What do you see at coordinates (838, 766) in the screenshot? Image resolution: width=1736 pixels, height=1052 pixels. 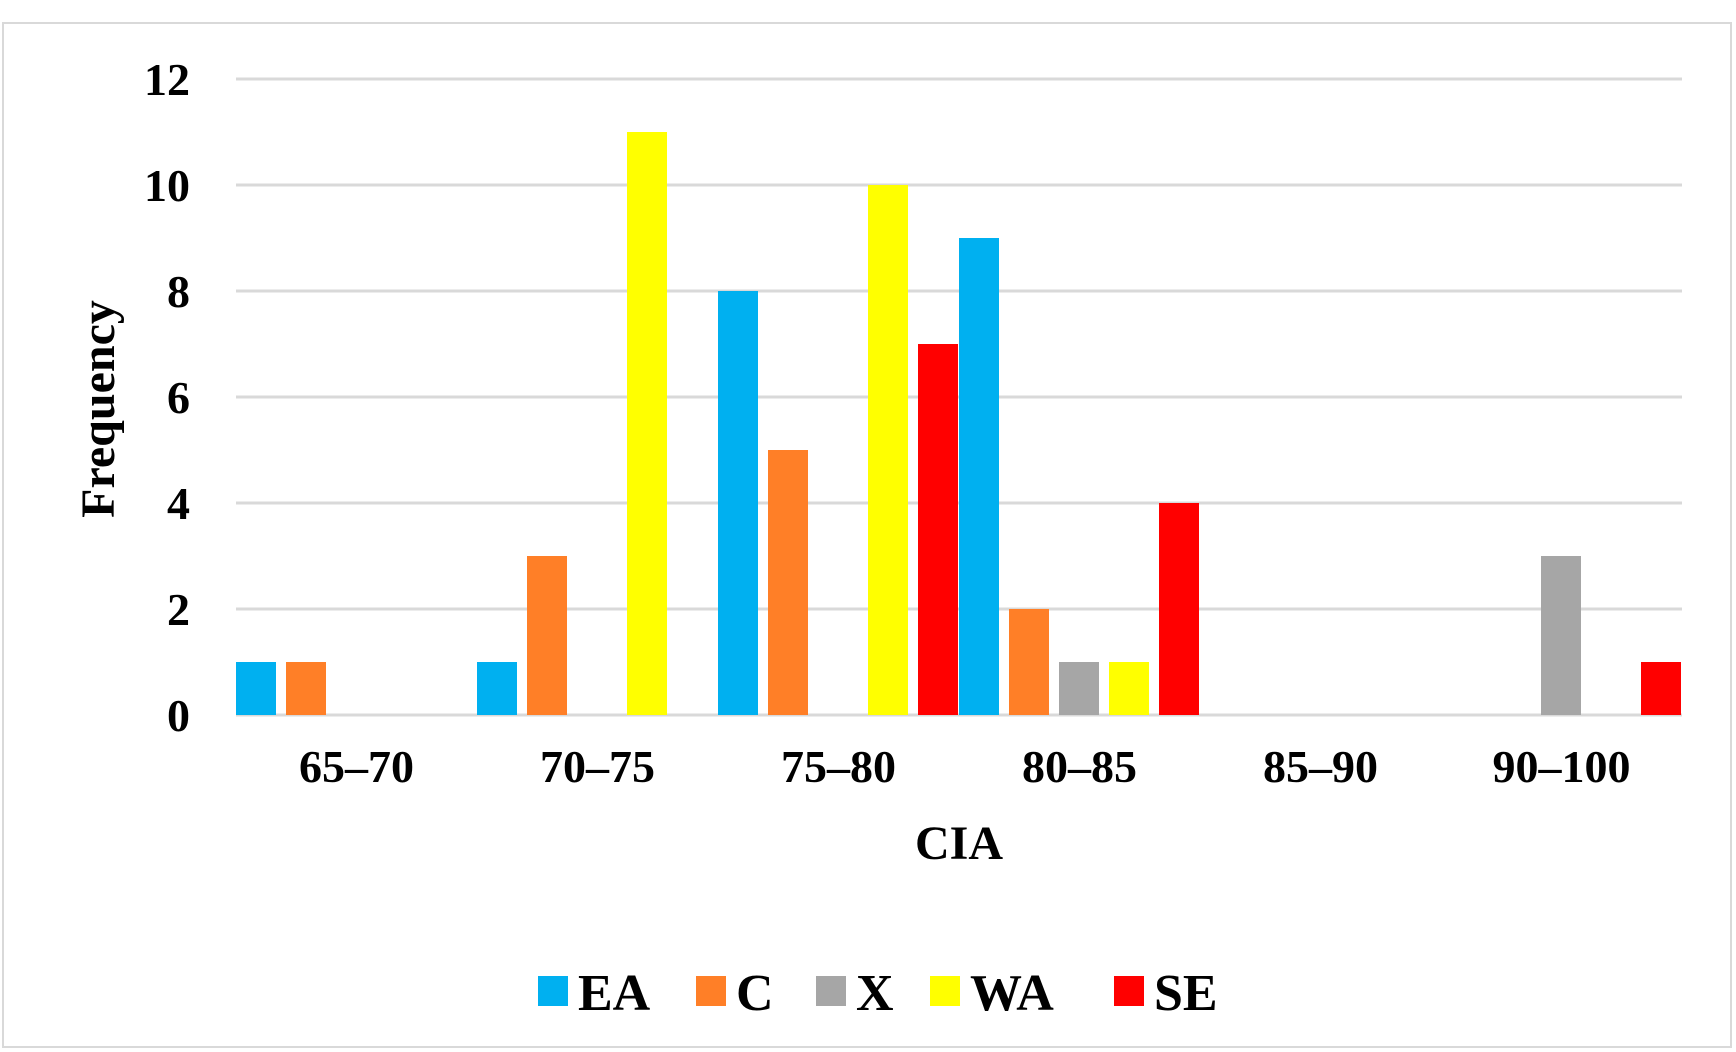 I see `x-tick-label: 75–80` at bounding box center [838, 766].